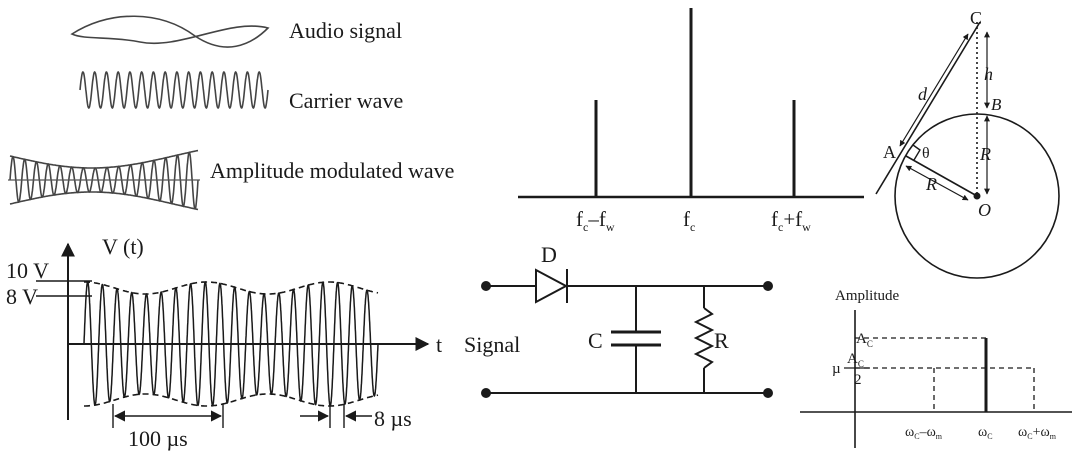  I want to click on point-a-label: A, so click(889, 152).